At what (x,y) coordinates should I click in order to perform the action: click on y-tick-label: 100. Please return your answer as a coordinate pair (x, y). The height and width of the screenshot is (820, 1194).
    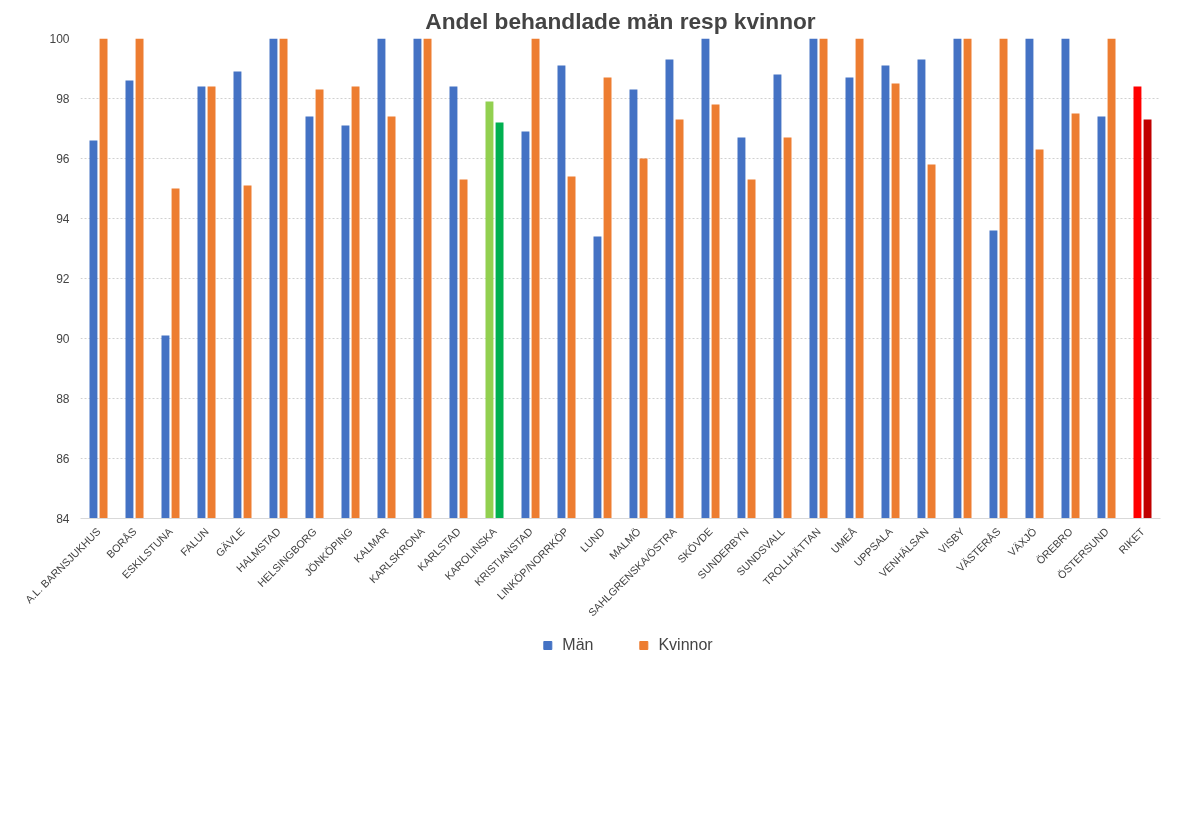
    Looking at the image, I should click on (59, 39).